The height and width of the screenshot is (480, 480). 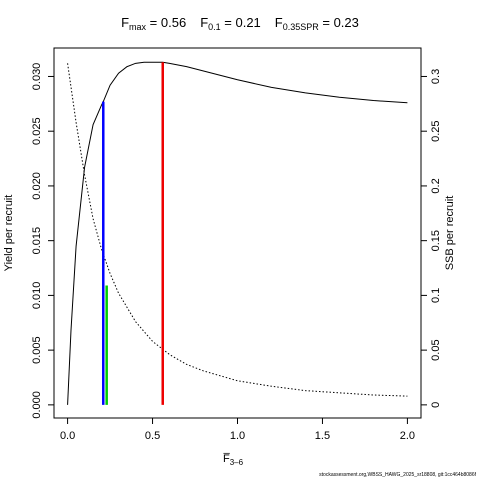 I want to click on title-part-value: = 0.21, so click(x=241, y=22).